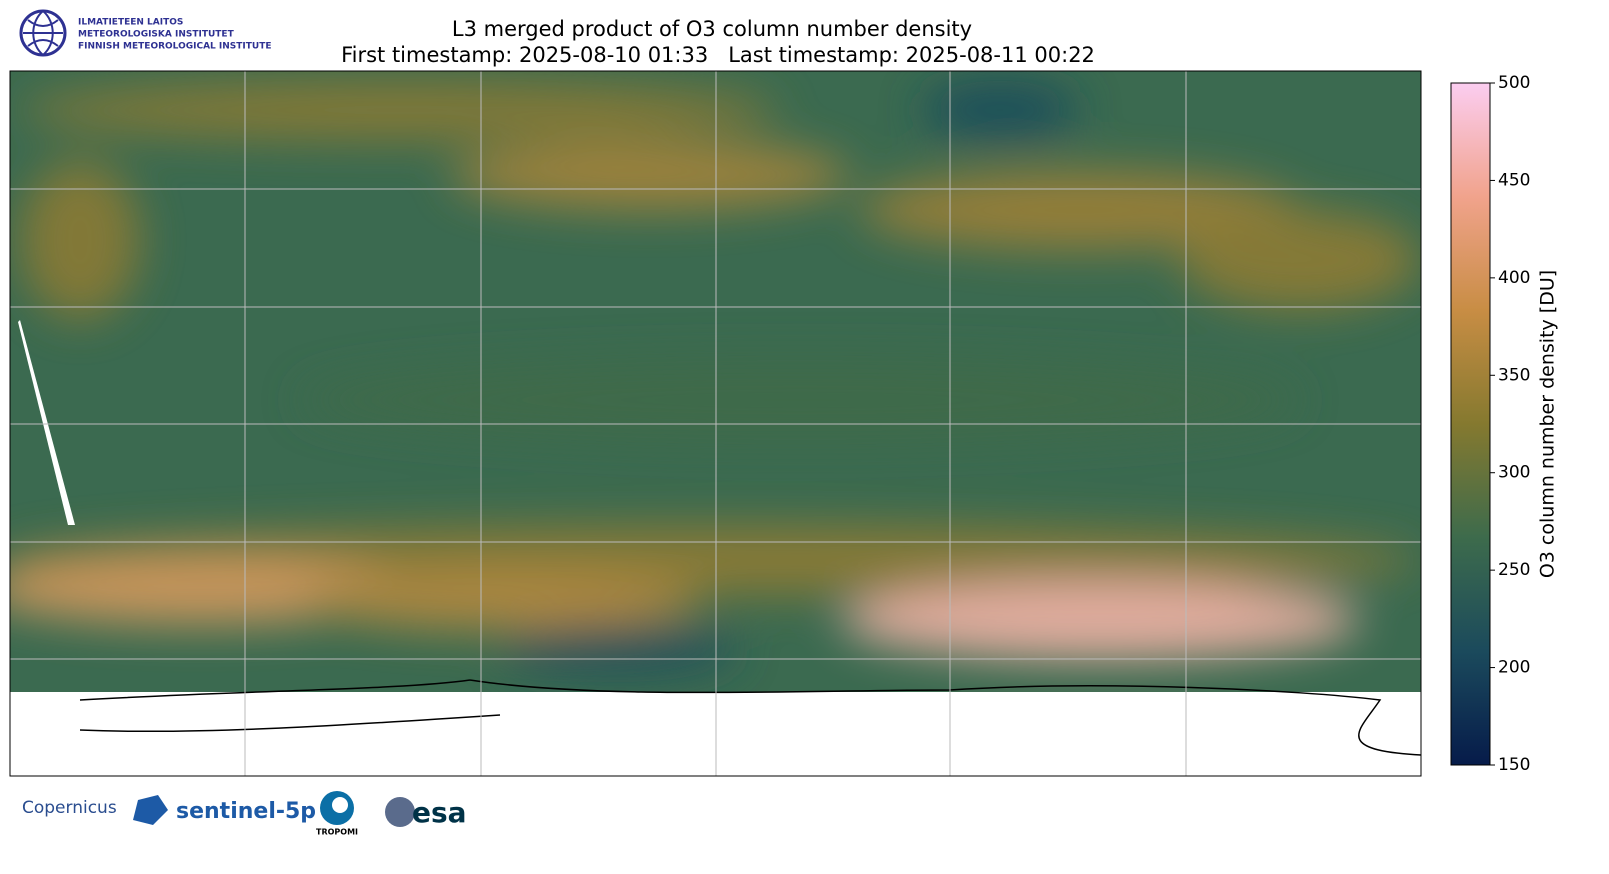  Describe the element at coordinates (1514, 570) in the screenshot. I see `colorbar-tick-label: 250` at that location.